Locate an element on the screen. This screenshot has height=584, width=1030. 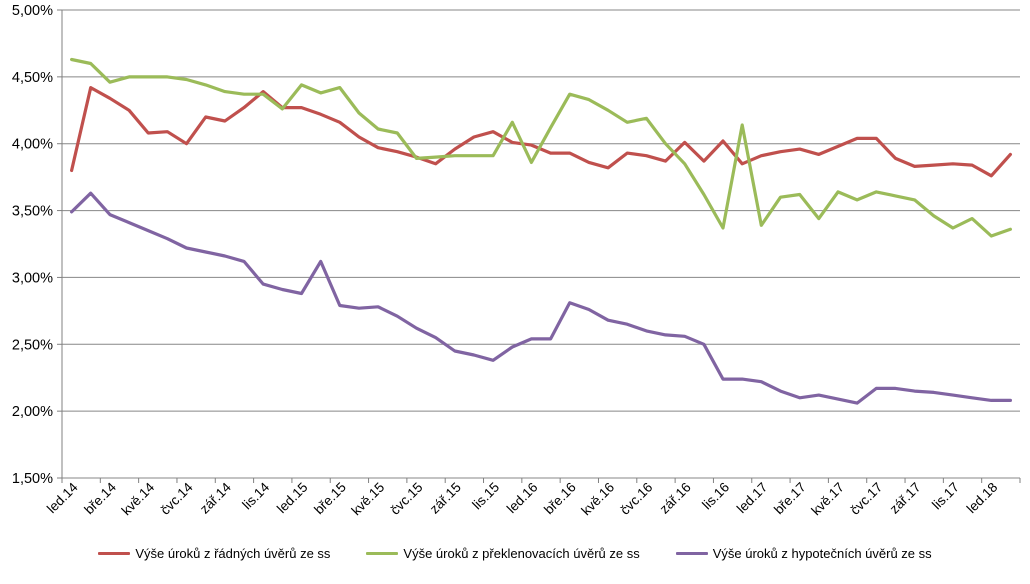
x-axis-label: lis.17 is located at coordinates (945, 496).